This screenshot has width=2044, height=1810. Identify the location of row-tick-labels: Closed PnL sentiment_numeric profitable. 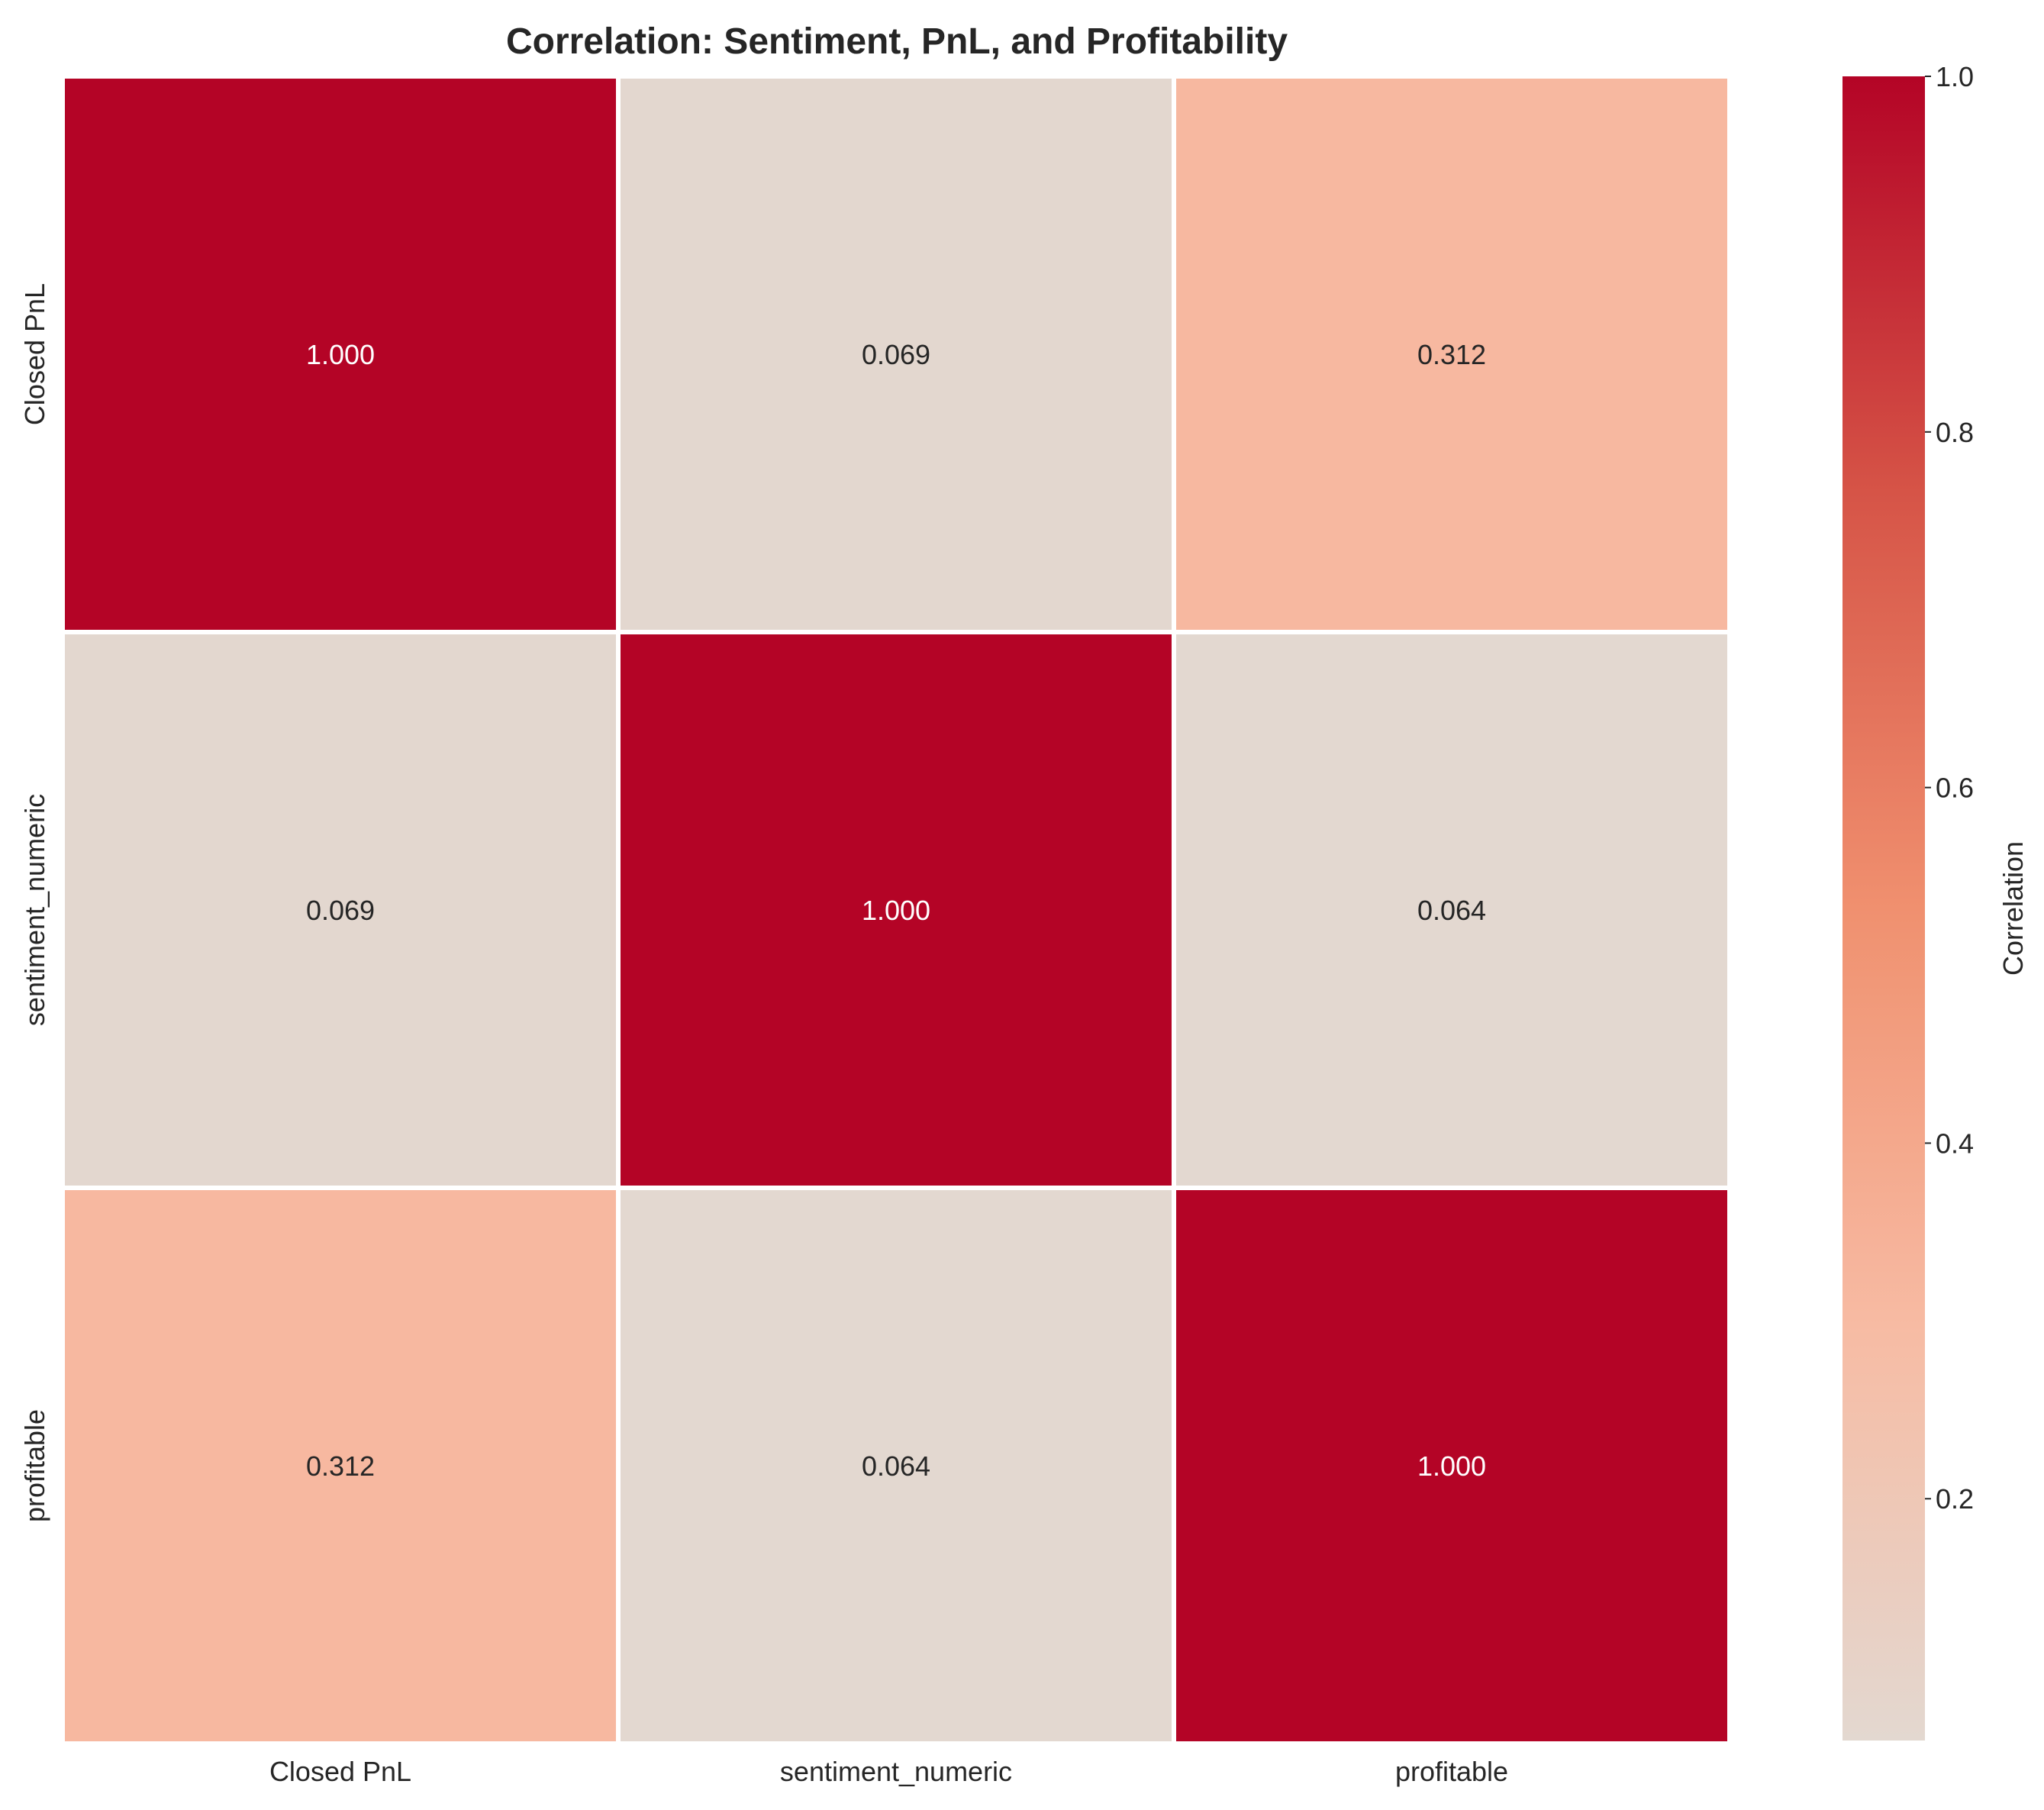
(34, 902).